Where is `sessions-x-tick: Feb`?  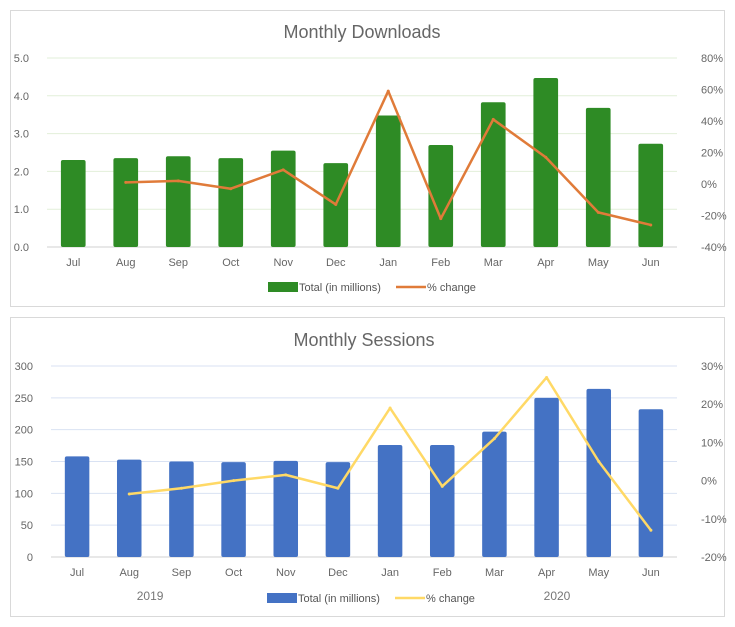
sessions-x-tick: Feb is located at coordinates (442, 573).